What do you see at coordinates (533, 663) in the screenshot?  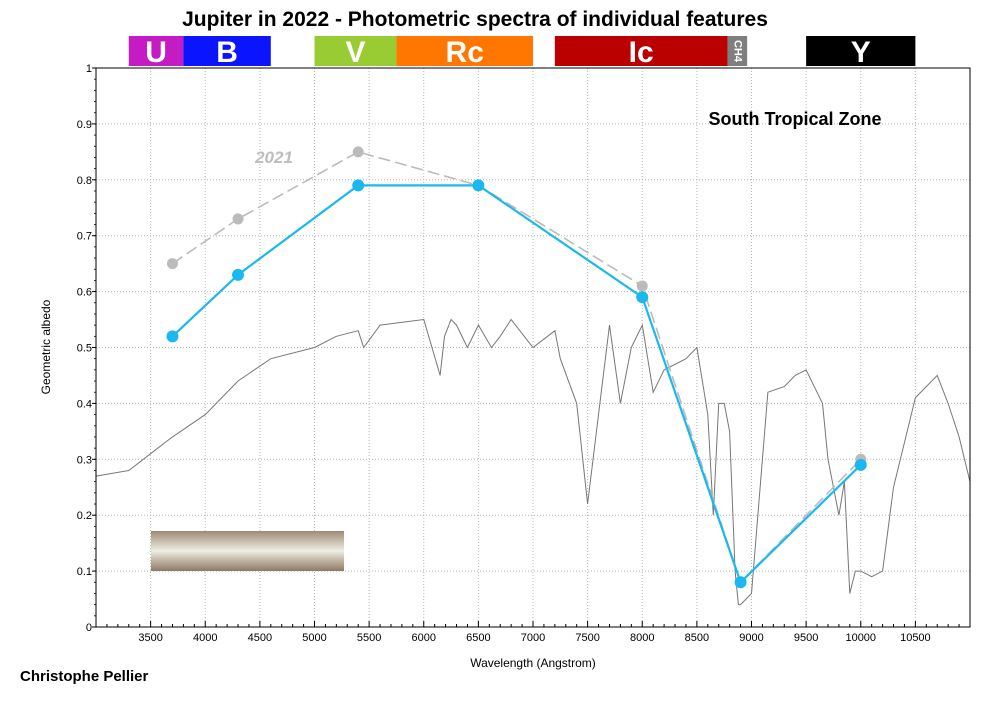 I see `x-axis-title: Wavelength (Angstrom)` at bounding box center [533, 663].